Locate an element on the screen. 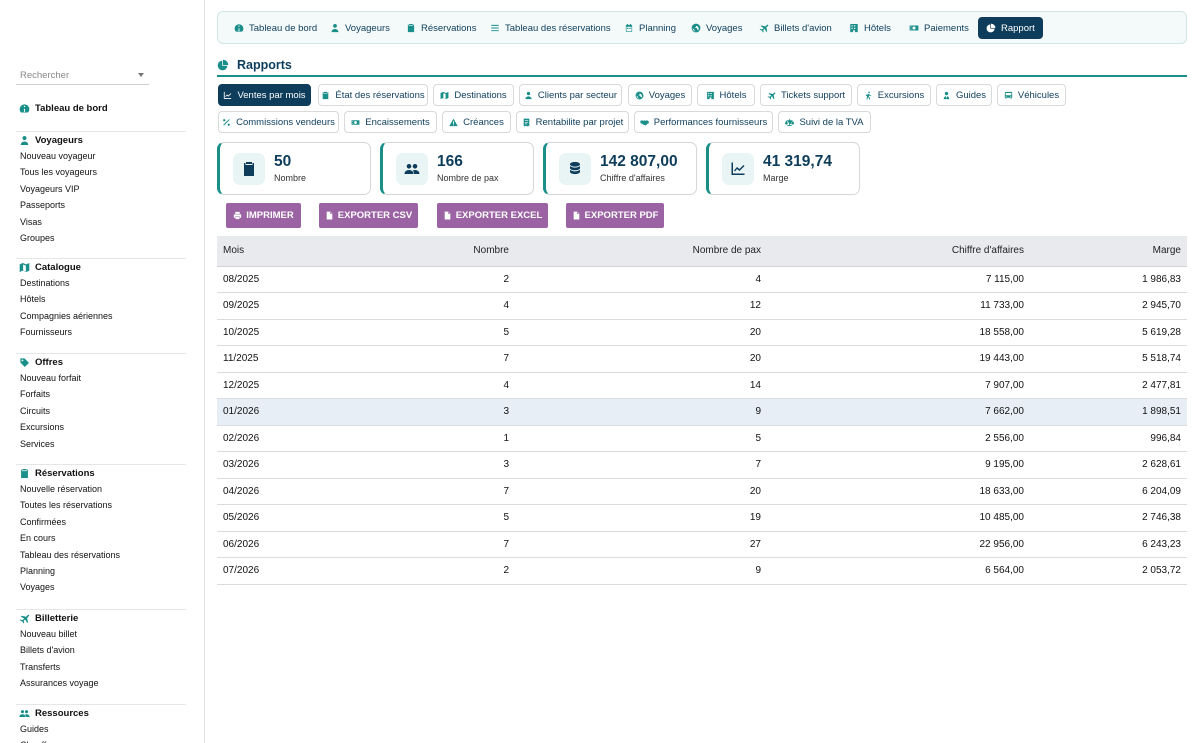 This screenshot has height=743, width=1200. receipt-icon is located at coordinates (526, 122).